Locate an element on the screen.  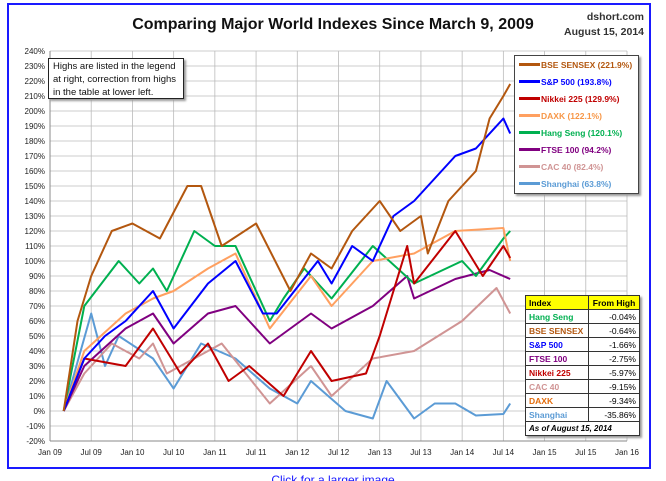
index-name: S&P 500 is located at coordinates (557, 344).